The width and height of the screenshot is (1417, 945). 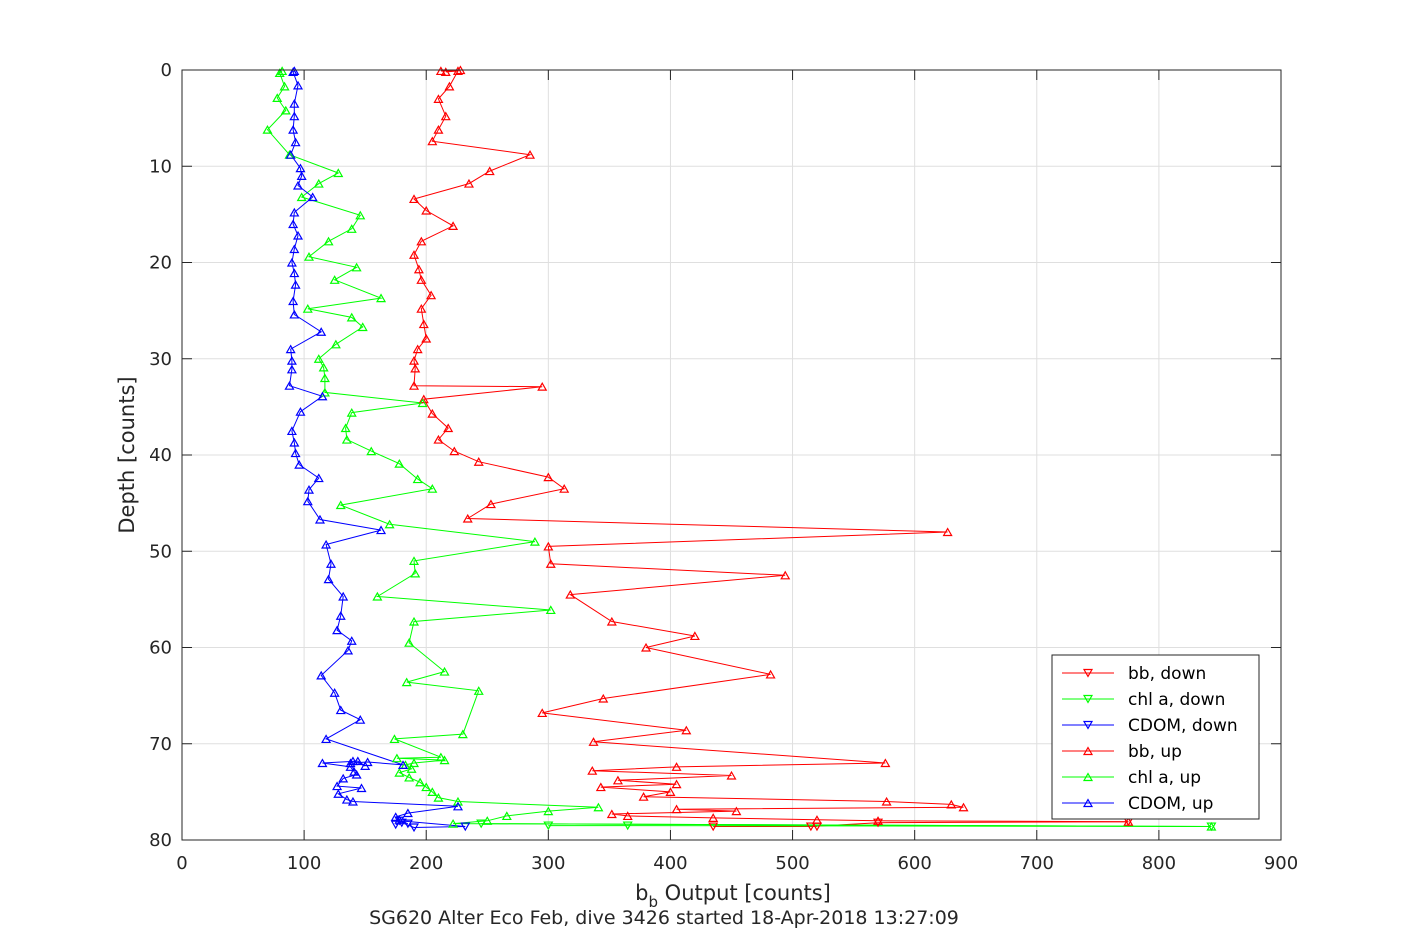 I want to click on x-tick-label: 900, so click(x=1281, y=863).